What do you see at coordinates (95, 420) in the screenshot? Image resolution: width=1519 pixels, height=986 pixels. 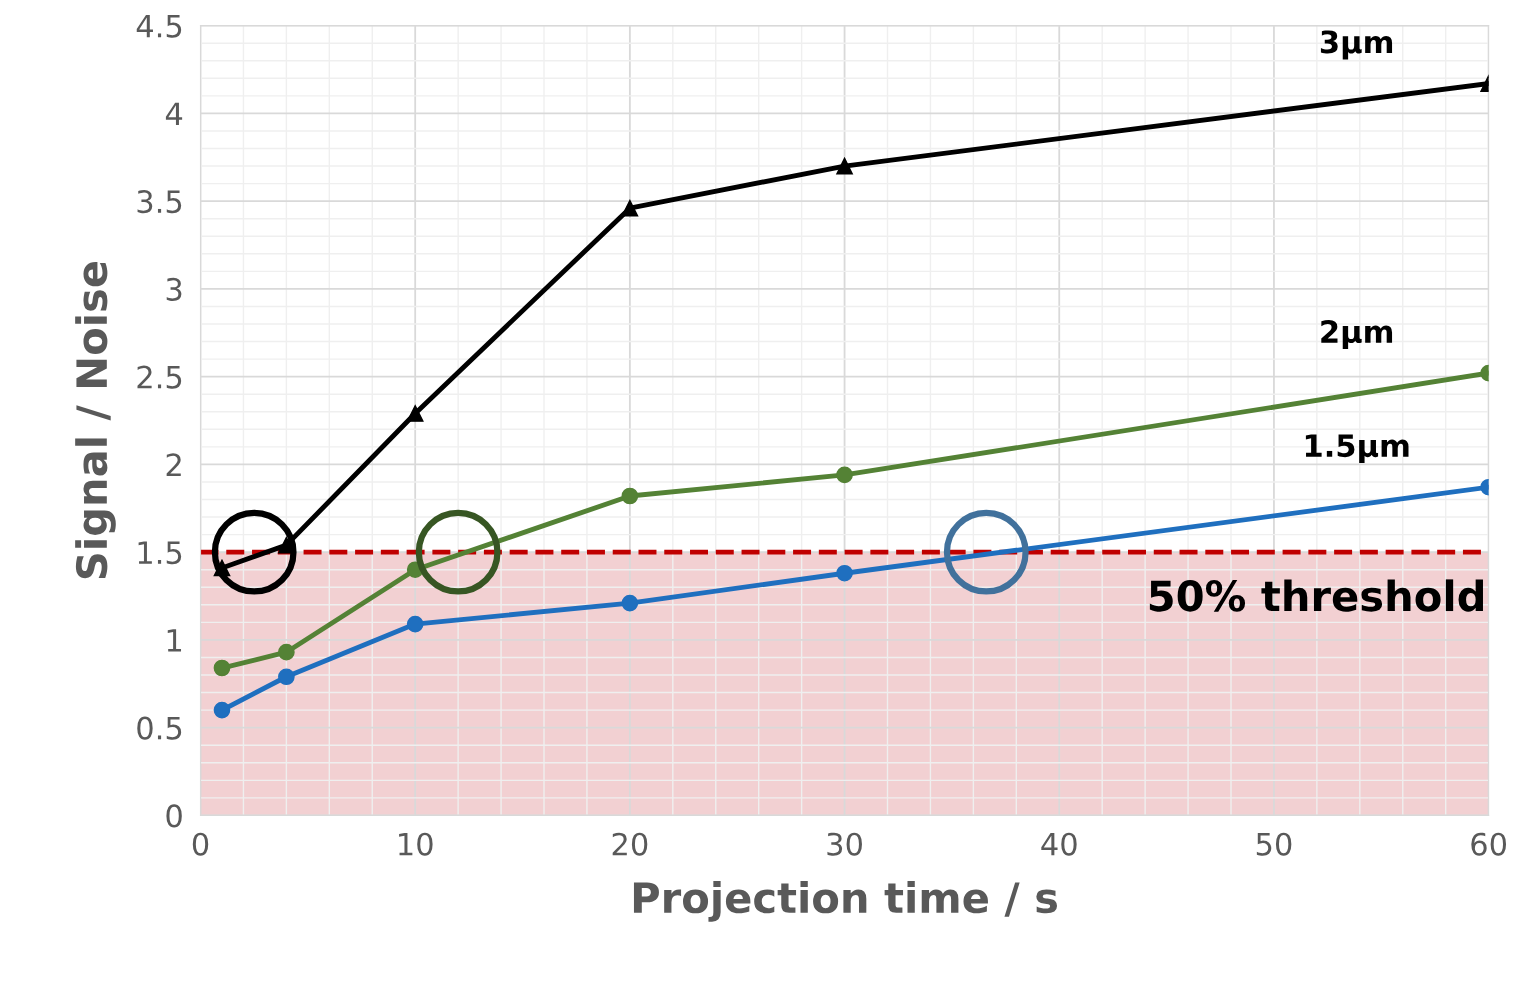 I see `y-axis-title: Signal / Noise` at bounding box center [95, 420].